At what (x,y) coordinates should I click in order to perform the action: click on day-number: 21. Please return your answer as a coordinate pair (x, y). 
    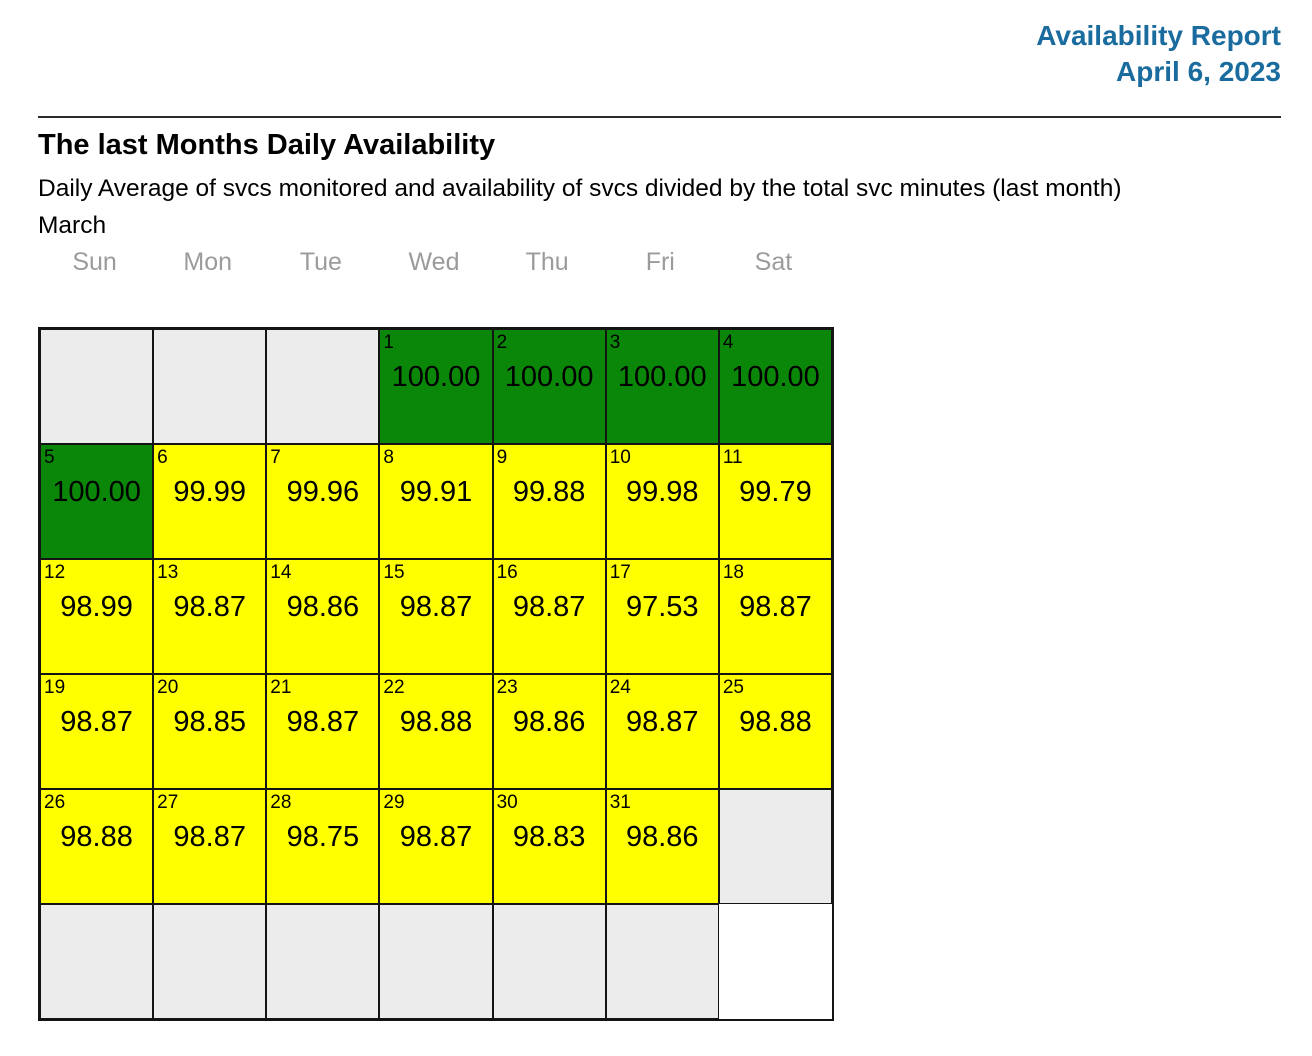
    Looking at the image, I should click on (281, 687).